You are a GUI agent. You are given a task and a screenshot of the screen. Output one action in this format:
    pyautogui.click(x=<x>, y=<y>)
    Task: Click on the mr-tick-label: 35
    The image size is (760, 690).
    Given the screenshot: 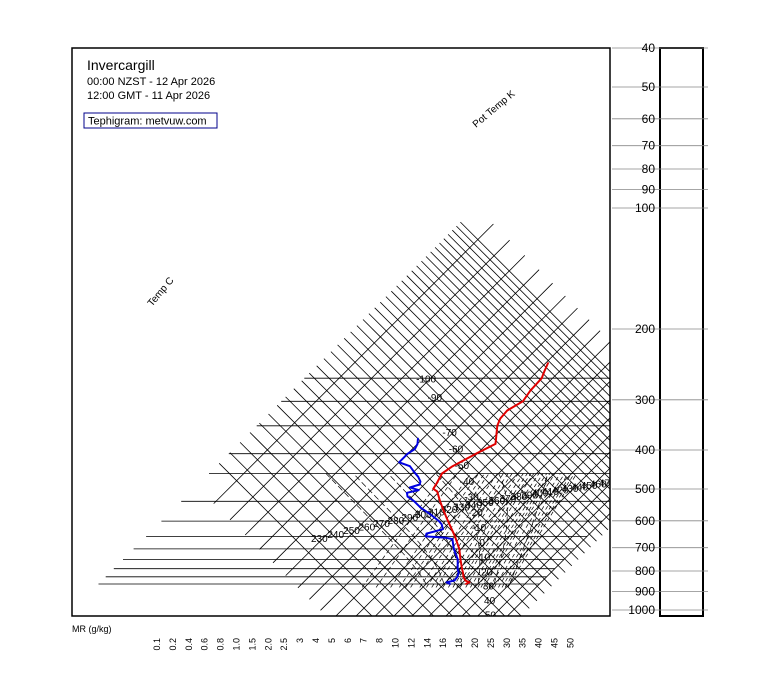 What is the action you would take?
    pyautogui.click(x=523, y=643)
    